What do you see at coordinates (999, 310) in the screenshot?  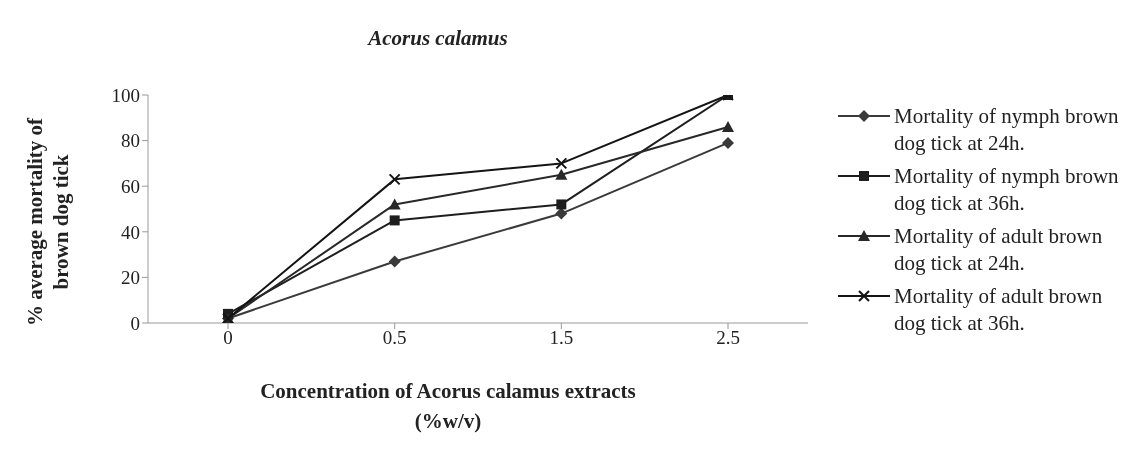 I see `legend-label: Mortality of adult brown dog tick at 36h.` at bounding box center [999, 310].